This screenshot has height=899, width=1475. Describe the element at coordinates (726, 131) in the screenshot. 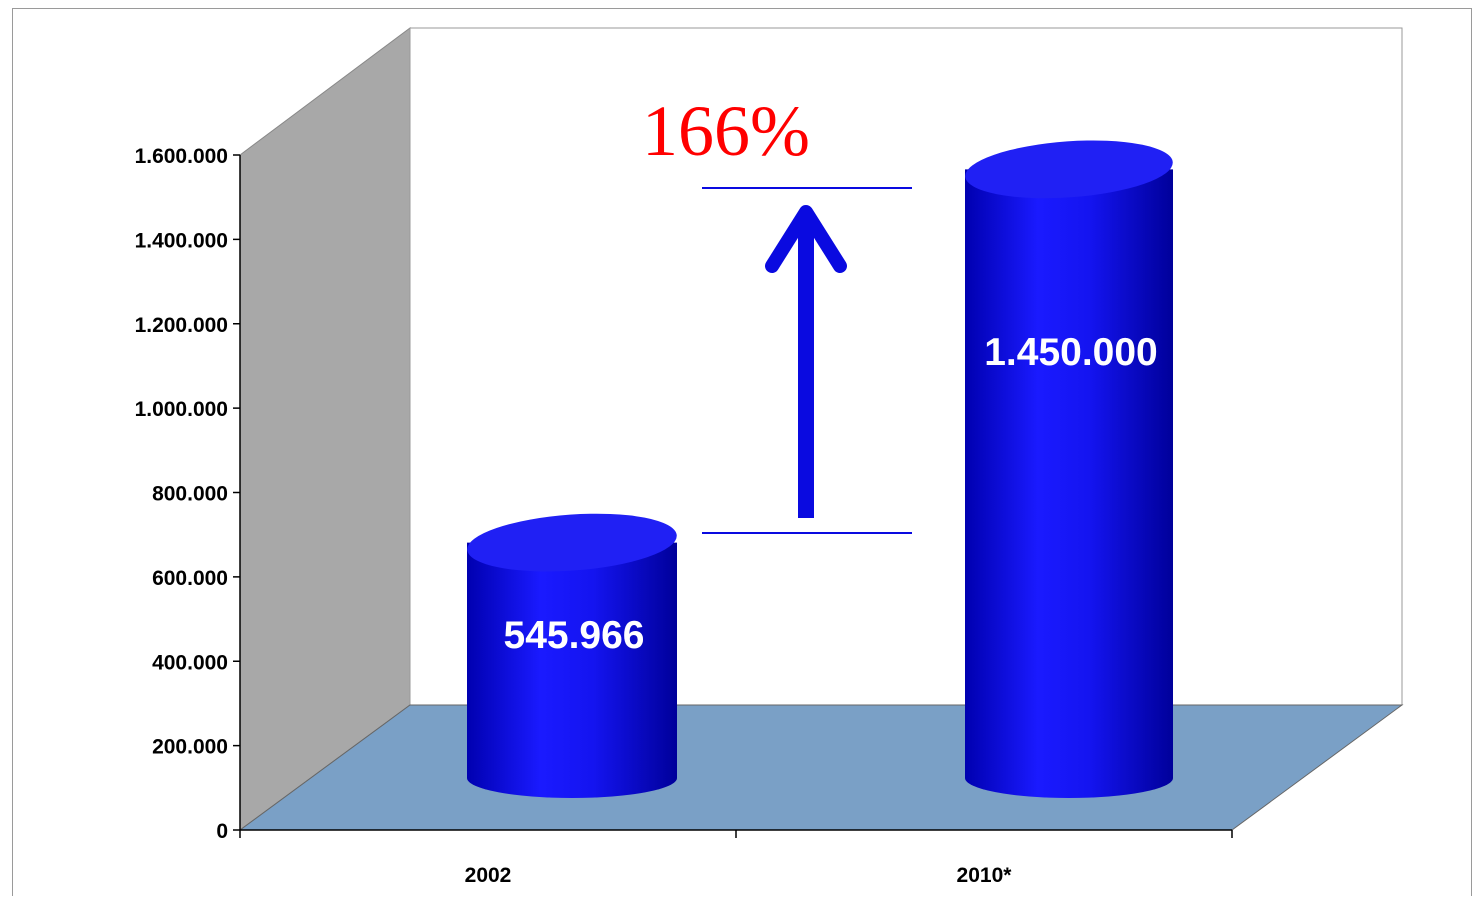

I see `percent-increase-label: 166%` at that location.